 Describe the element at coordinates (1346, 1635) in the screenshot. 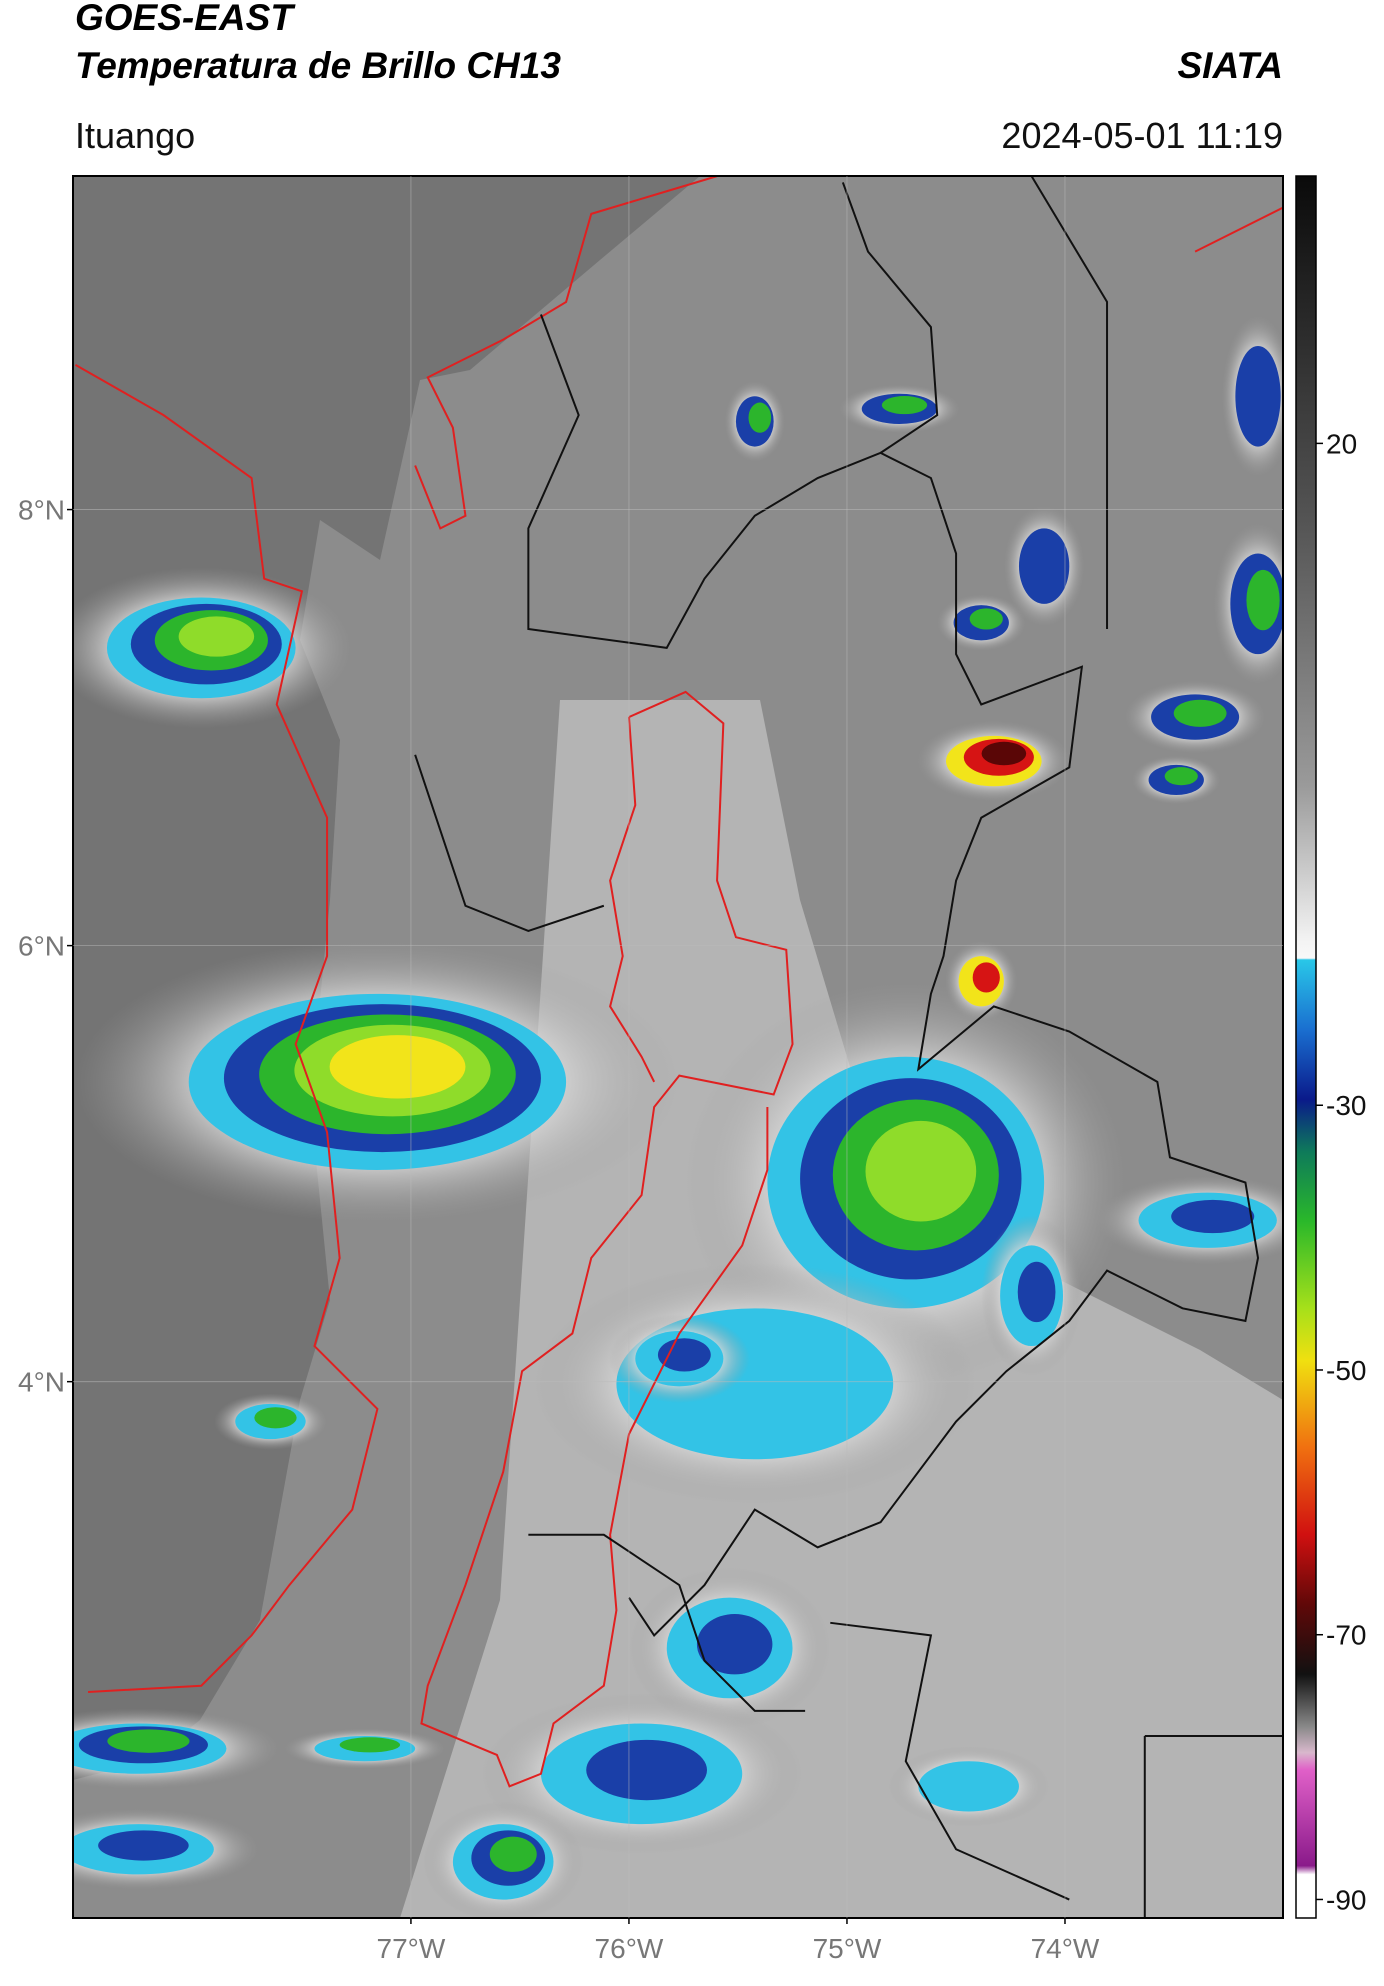

I see `colorbar-tick-label: -70` at that location.